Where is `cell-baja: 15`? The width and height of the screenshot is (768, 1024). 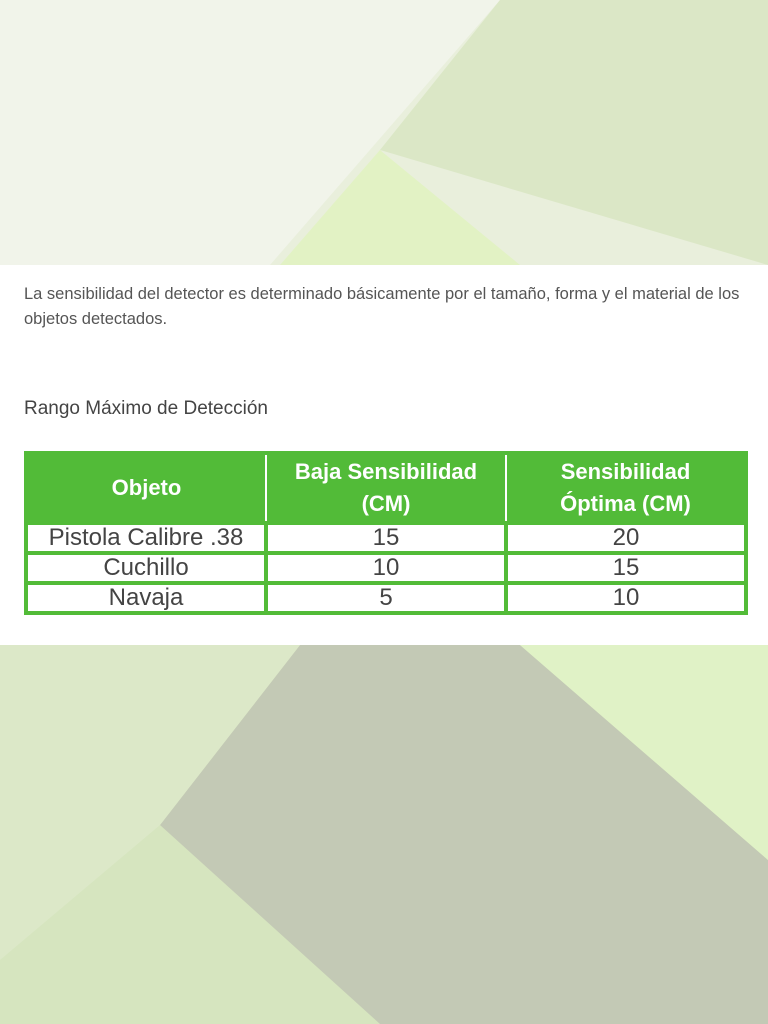
cell-baja: 15 is located at coordinates (386, 538).